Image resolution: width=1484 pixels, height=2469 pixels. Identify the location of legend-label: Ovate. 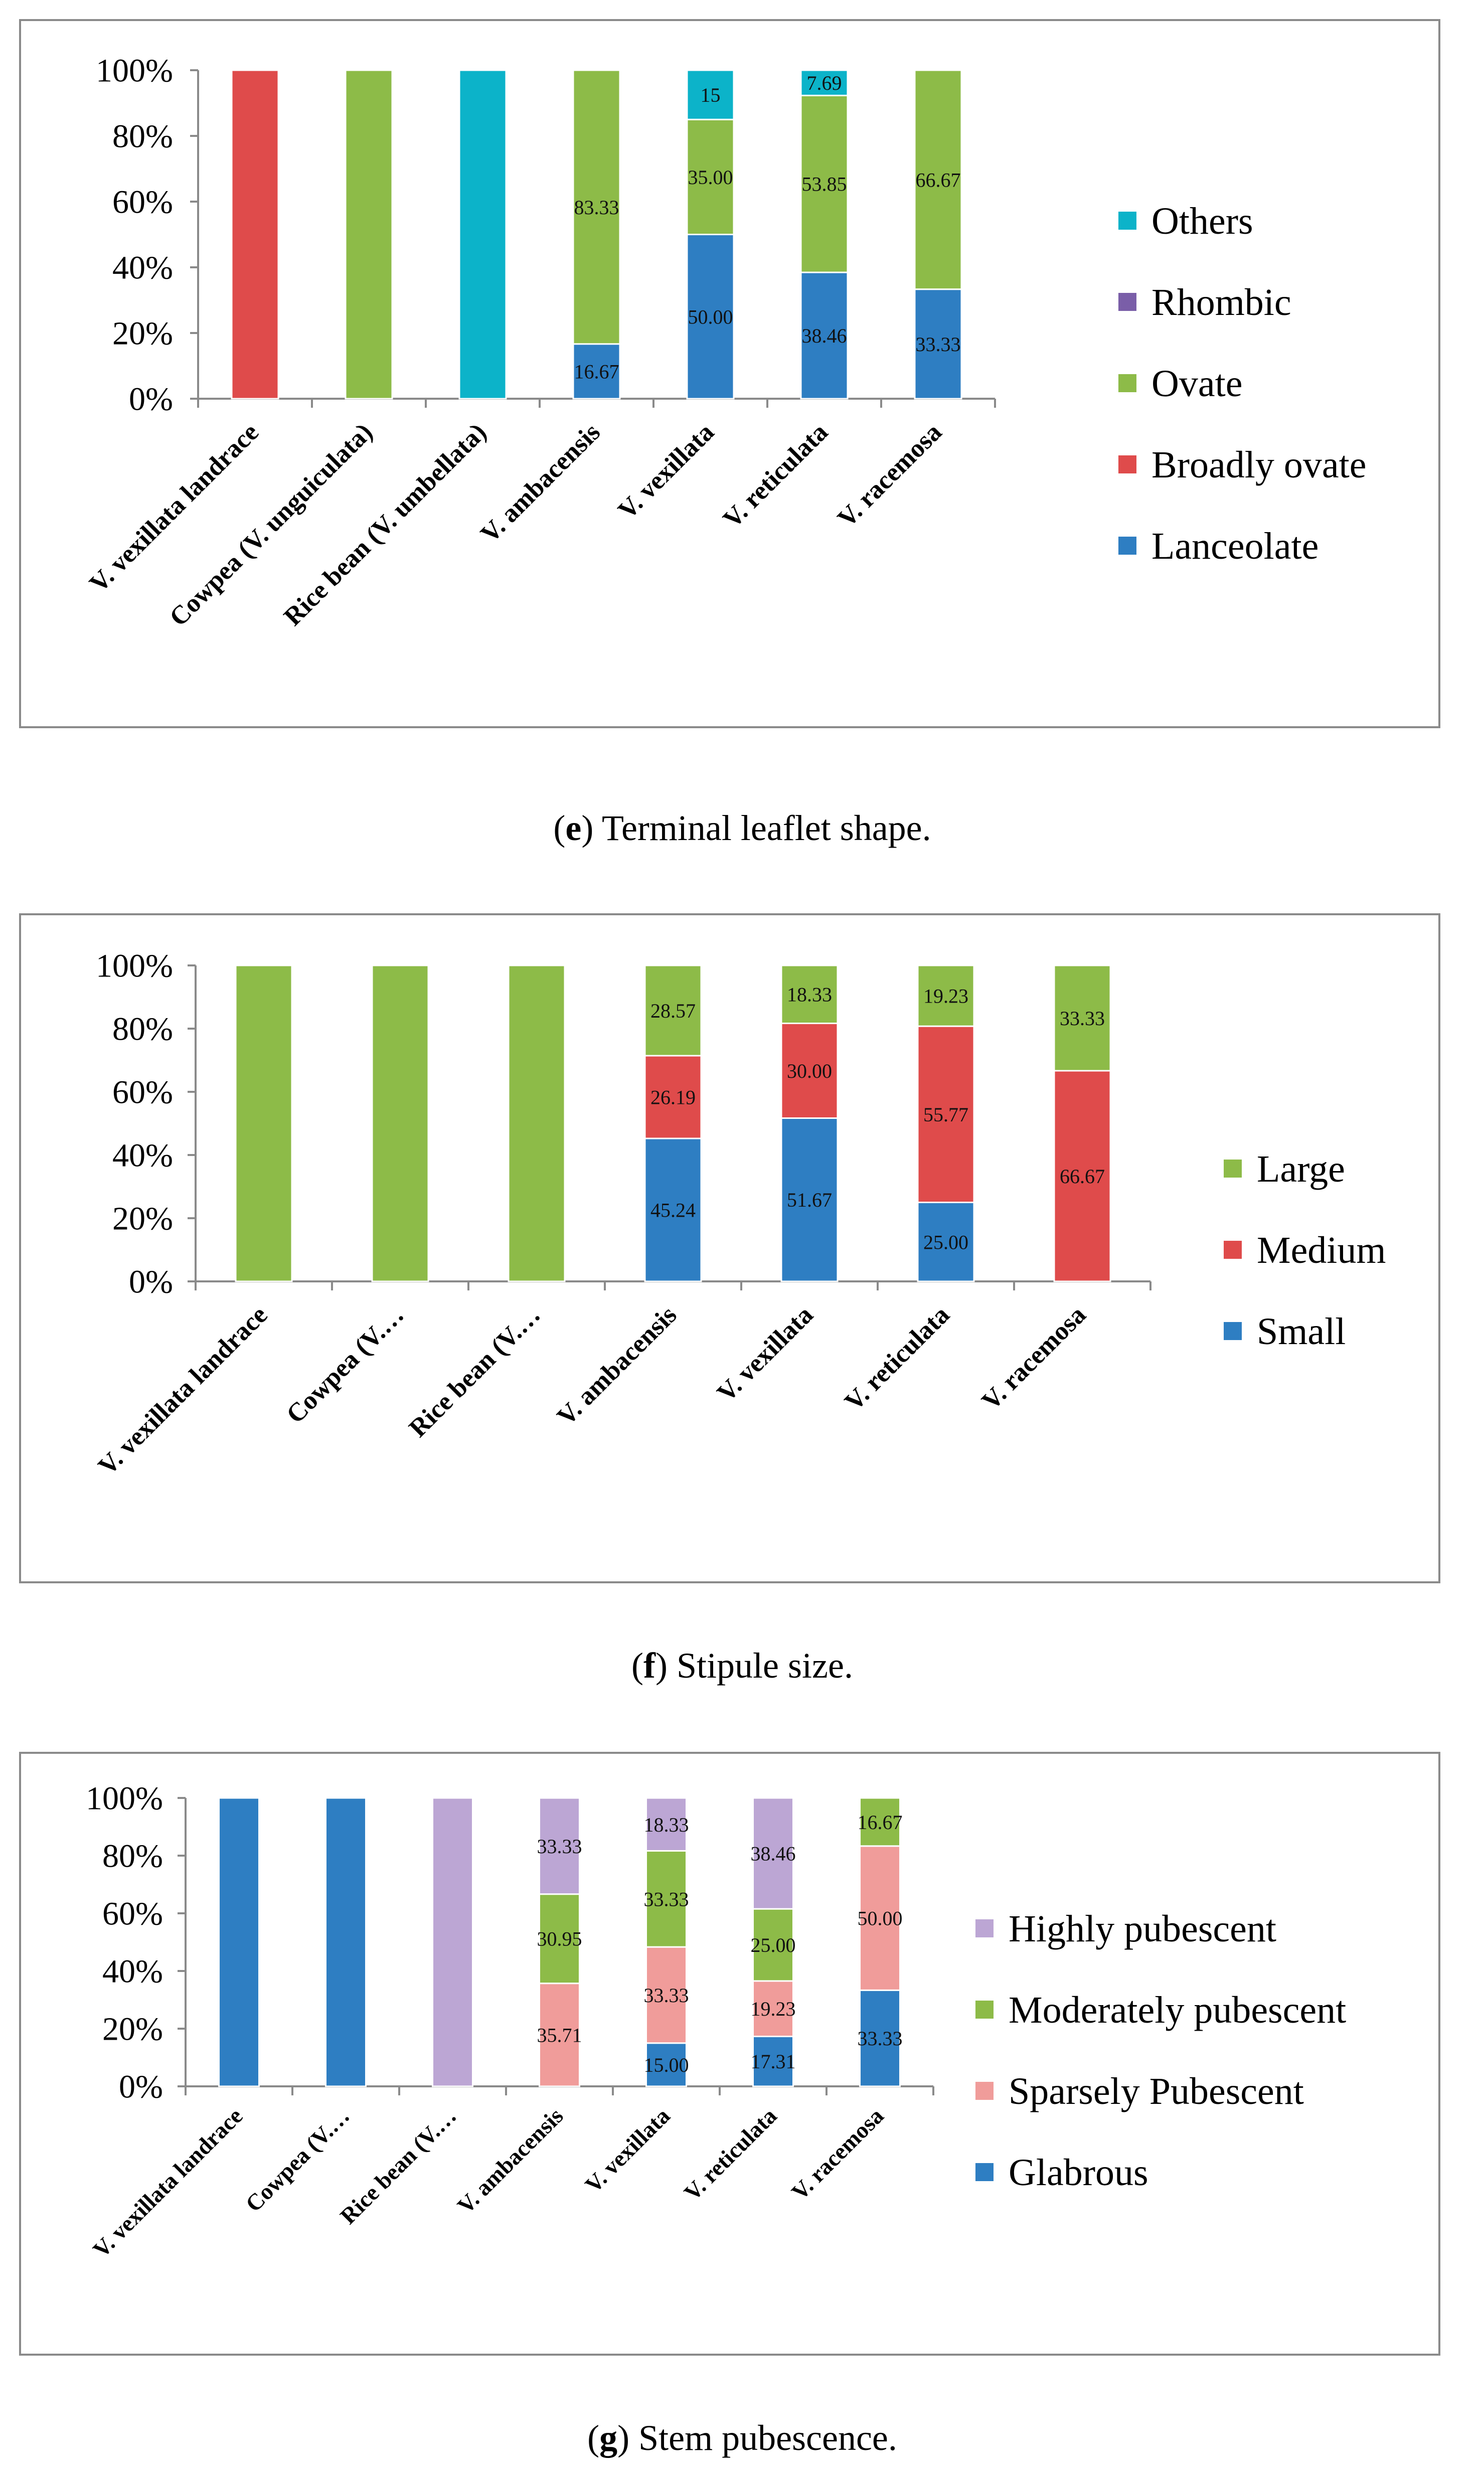
(1196, 384).